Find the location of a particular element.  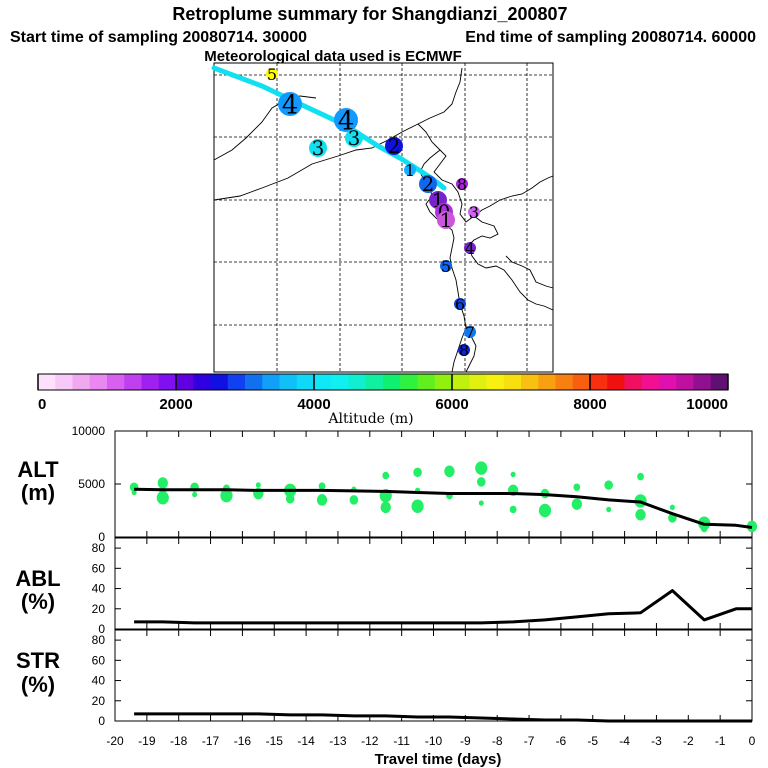

end-time-label: End time of sampling 20080714. 60000 is located at coordinates (610, 37).